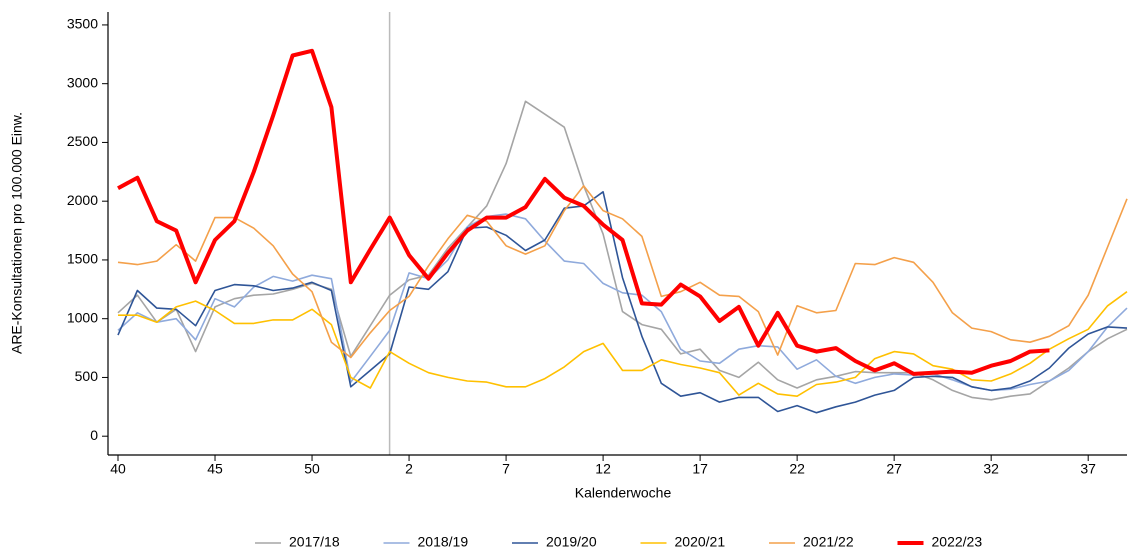 This screenshot has width=1128, height=554. I want to click on legend-label: 2019/20, so click(571, 541).